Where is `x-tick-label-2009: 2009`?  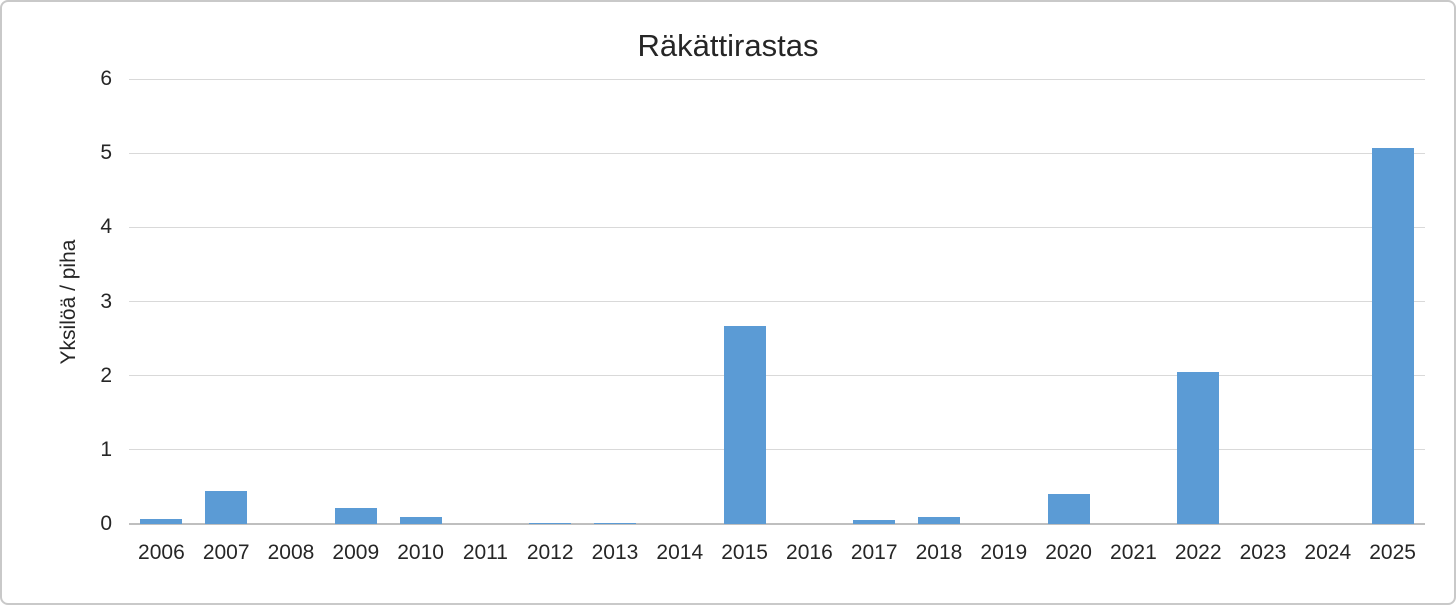 x-tick-label-2009: 2009 is located at coordinates (356, 552).